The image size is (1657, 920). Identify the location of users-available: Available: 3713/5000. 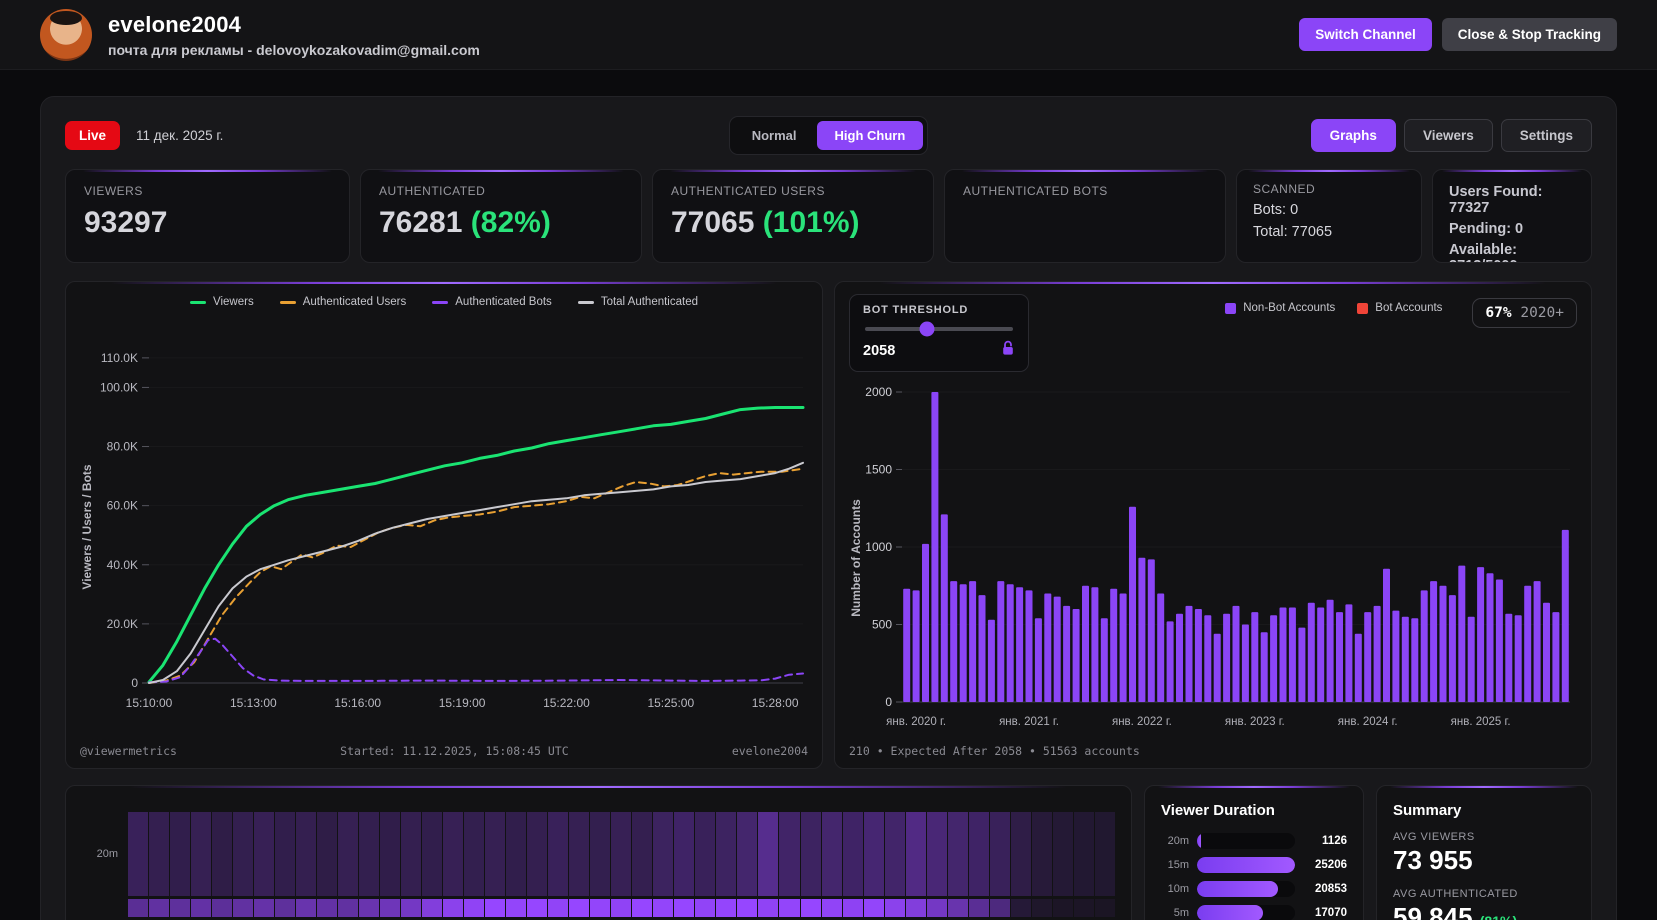
(1483, 252).